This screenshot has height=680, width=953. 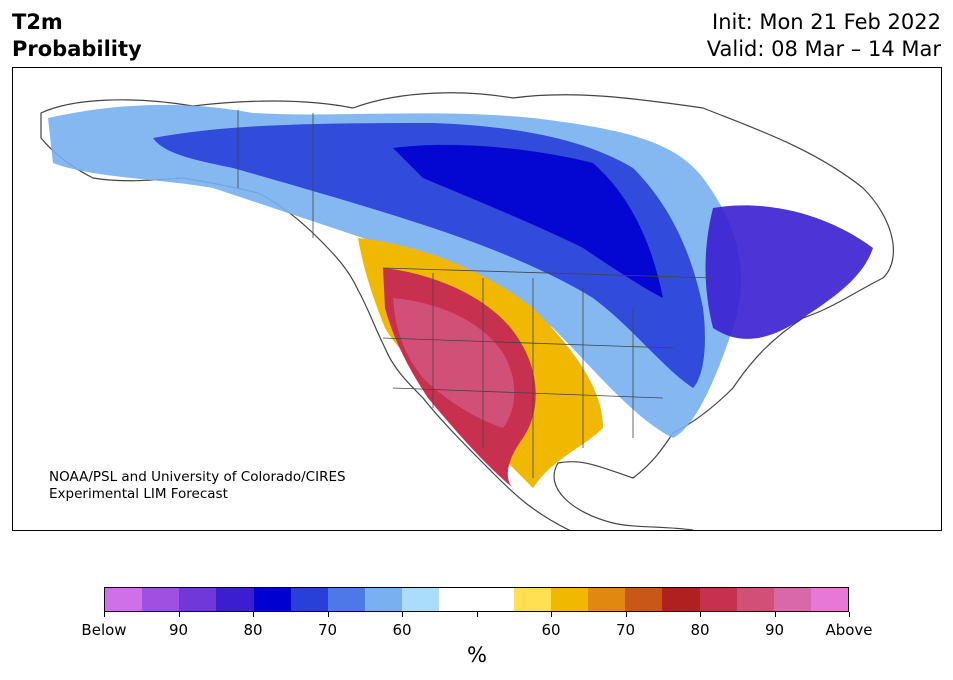 What do you see at coordinates (138, 494) in the screenshot?
I see `credit-line-2: Experimental LIM Forecast` at bounding box center [138, 494].